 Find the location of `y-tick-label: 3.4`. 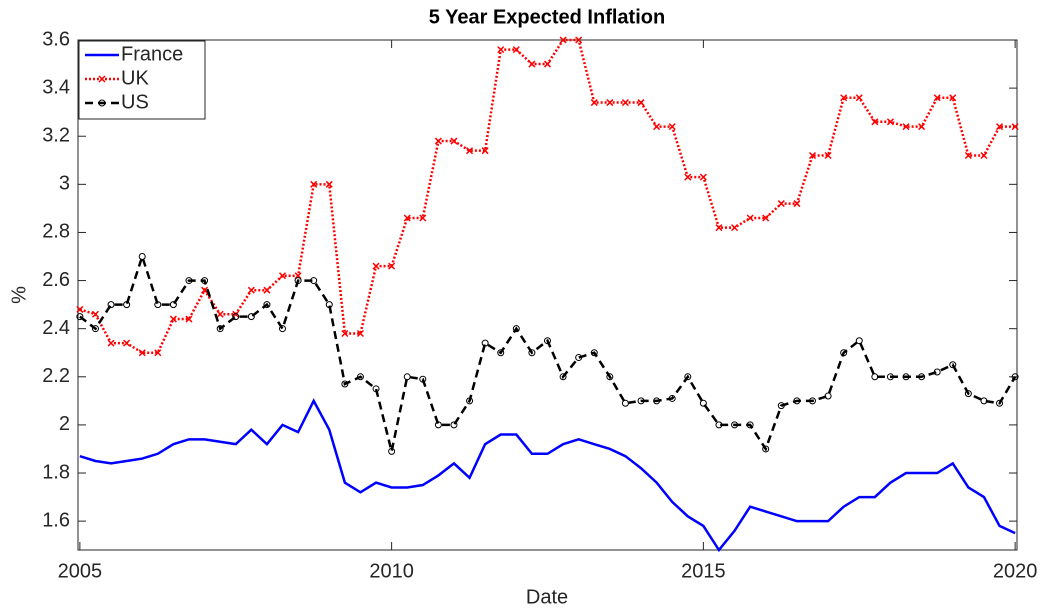

y-tick-label: 3.4 is located at coordinates (56, 87).